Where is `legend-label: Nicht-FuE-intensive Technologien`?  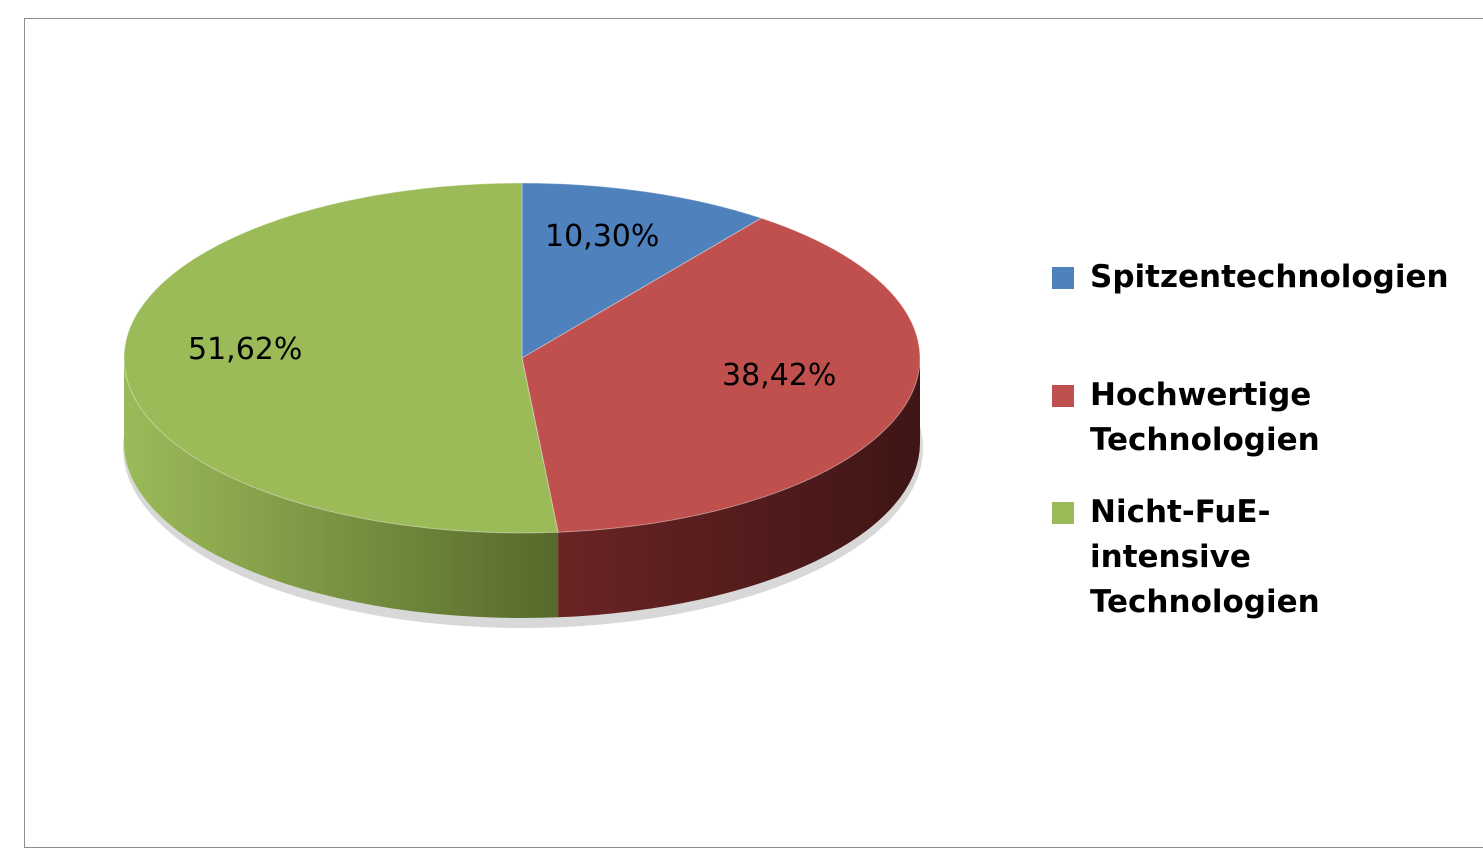 legend-label: Nicht-FuE-intensive Technologien is located at coordinates (1205, 557).